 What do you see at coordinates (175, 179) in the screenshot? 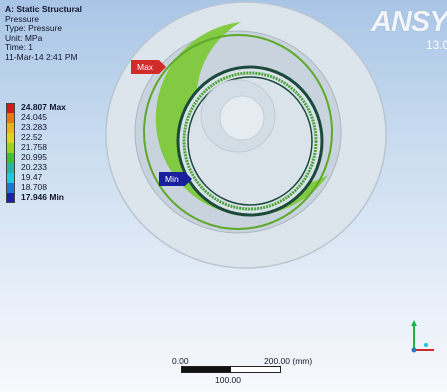
I see `min-probe-label: Min` at bounding box center [175, 179].